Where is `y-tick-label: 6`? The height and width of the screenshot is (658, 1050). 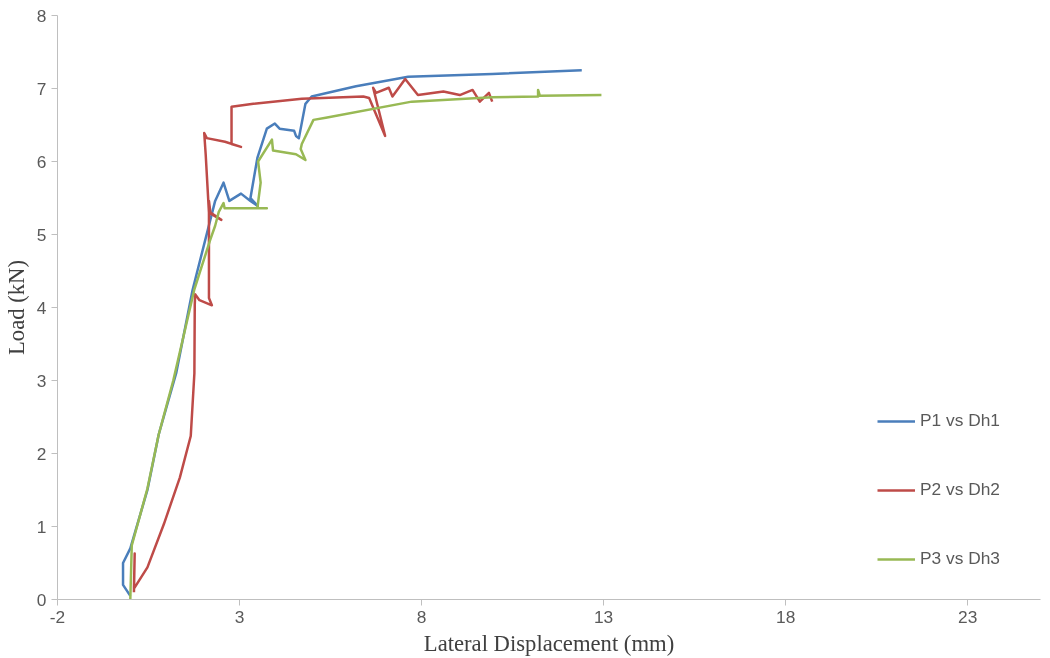 y-tick-label: 6 is located at coordinates (41, 161).